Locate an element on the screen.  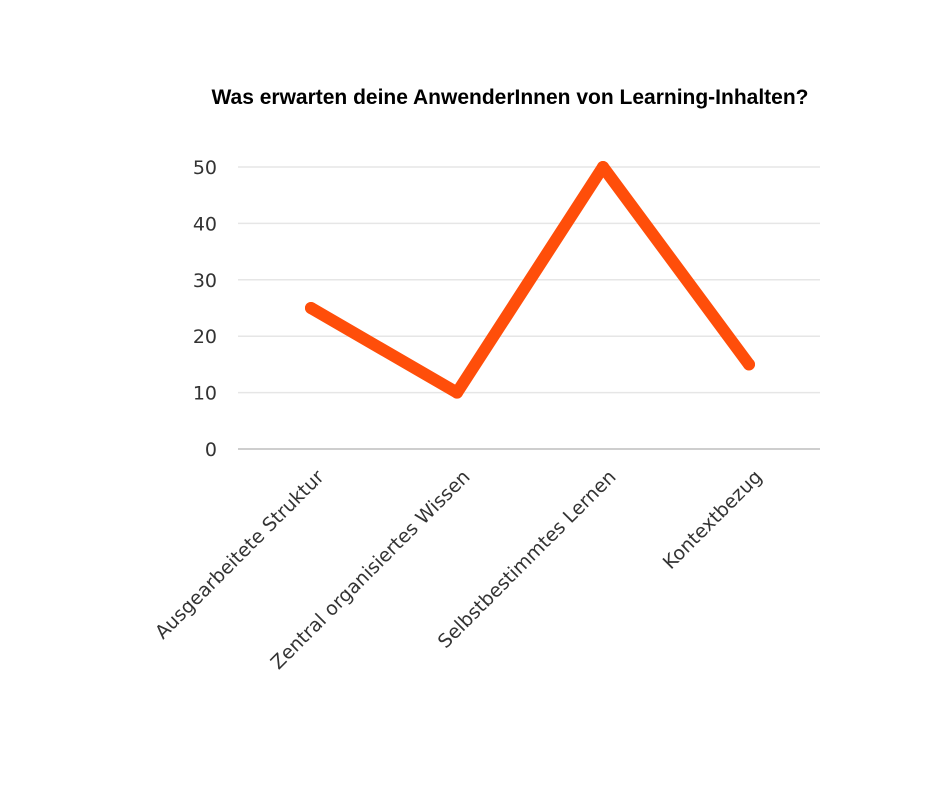
y-tick-label: 50 is located at coordinates (205, 168).